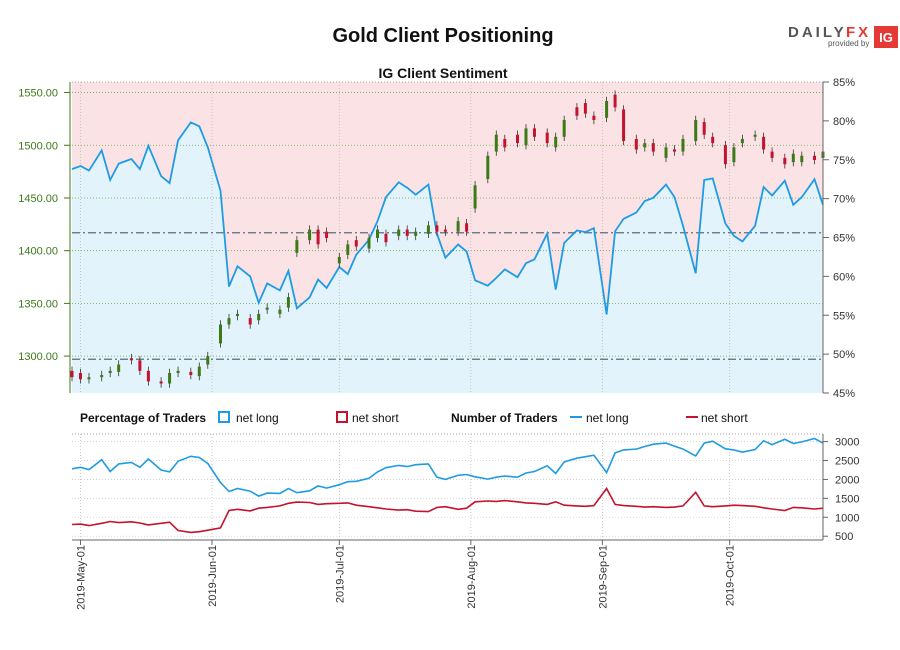 The height and width of the screenshot is (650, 900). I want to click on chart-subtitle: IG Client Sentiment, so click(442, 73).